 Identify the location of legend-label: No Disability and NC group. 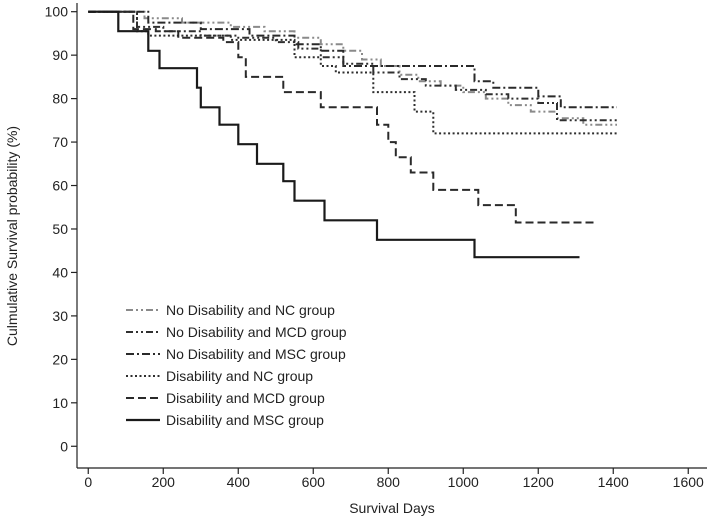
(250, 310).